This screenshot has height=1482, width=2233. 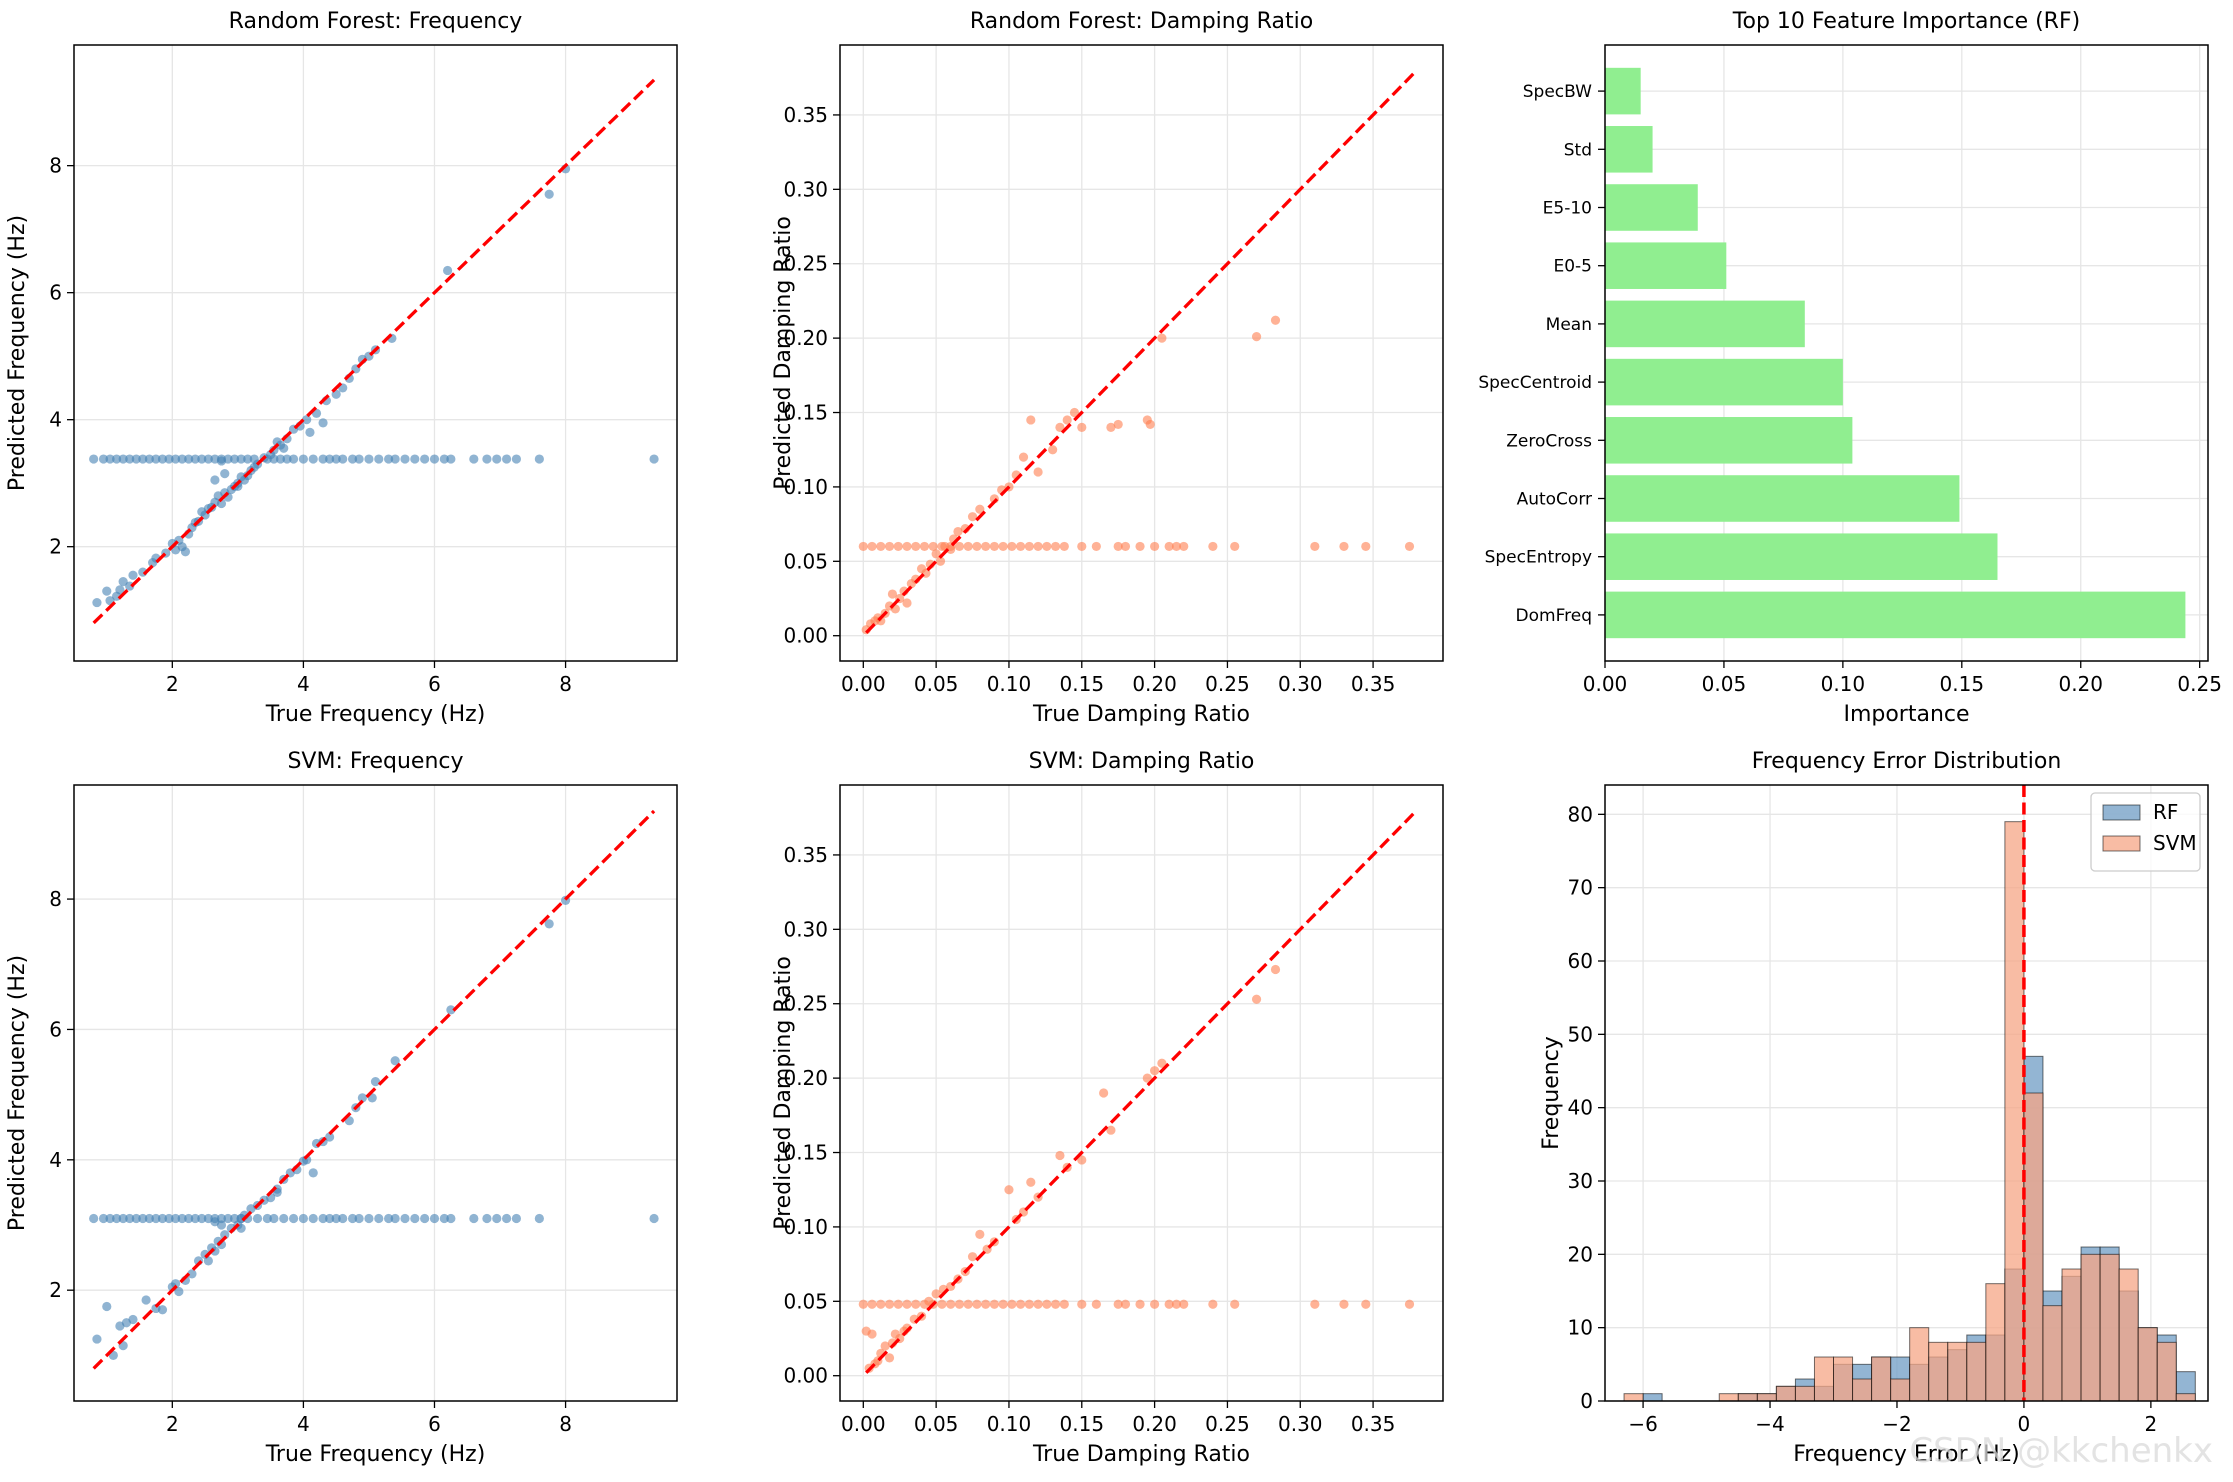 What do you see at coordinates (565, 1424) in the screenshot?
I see `x-tick-label: 8` at bounding box center [565, 1424].